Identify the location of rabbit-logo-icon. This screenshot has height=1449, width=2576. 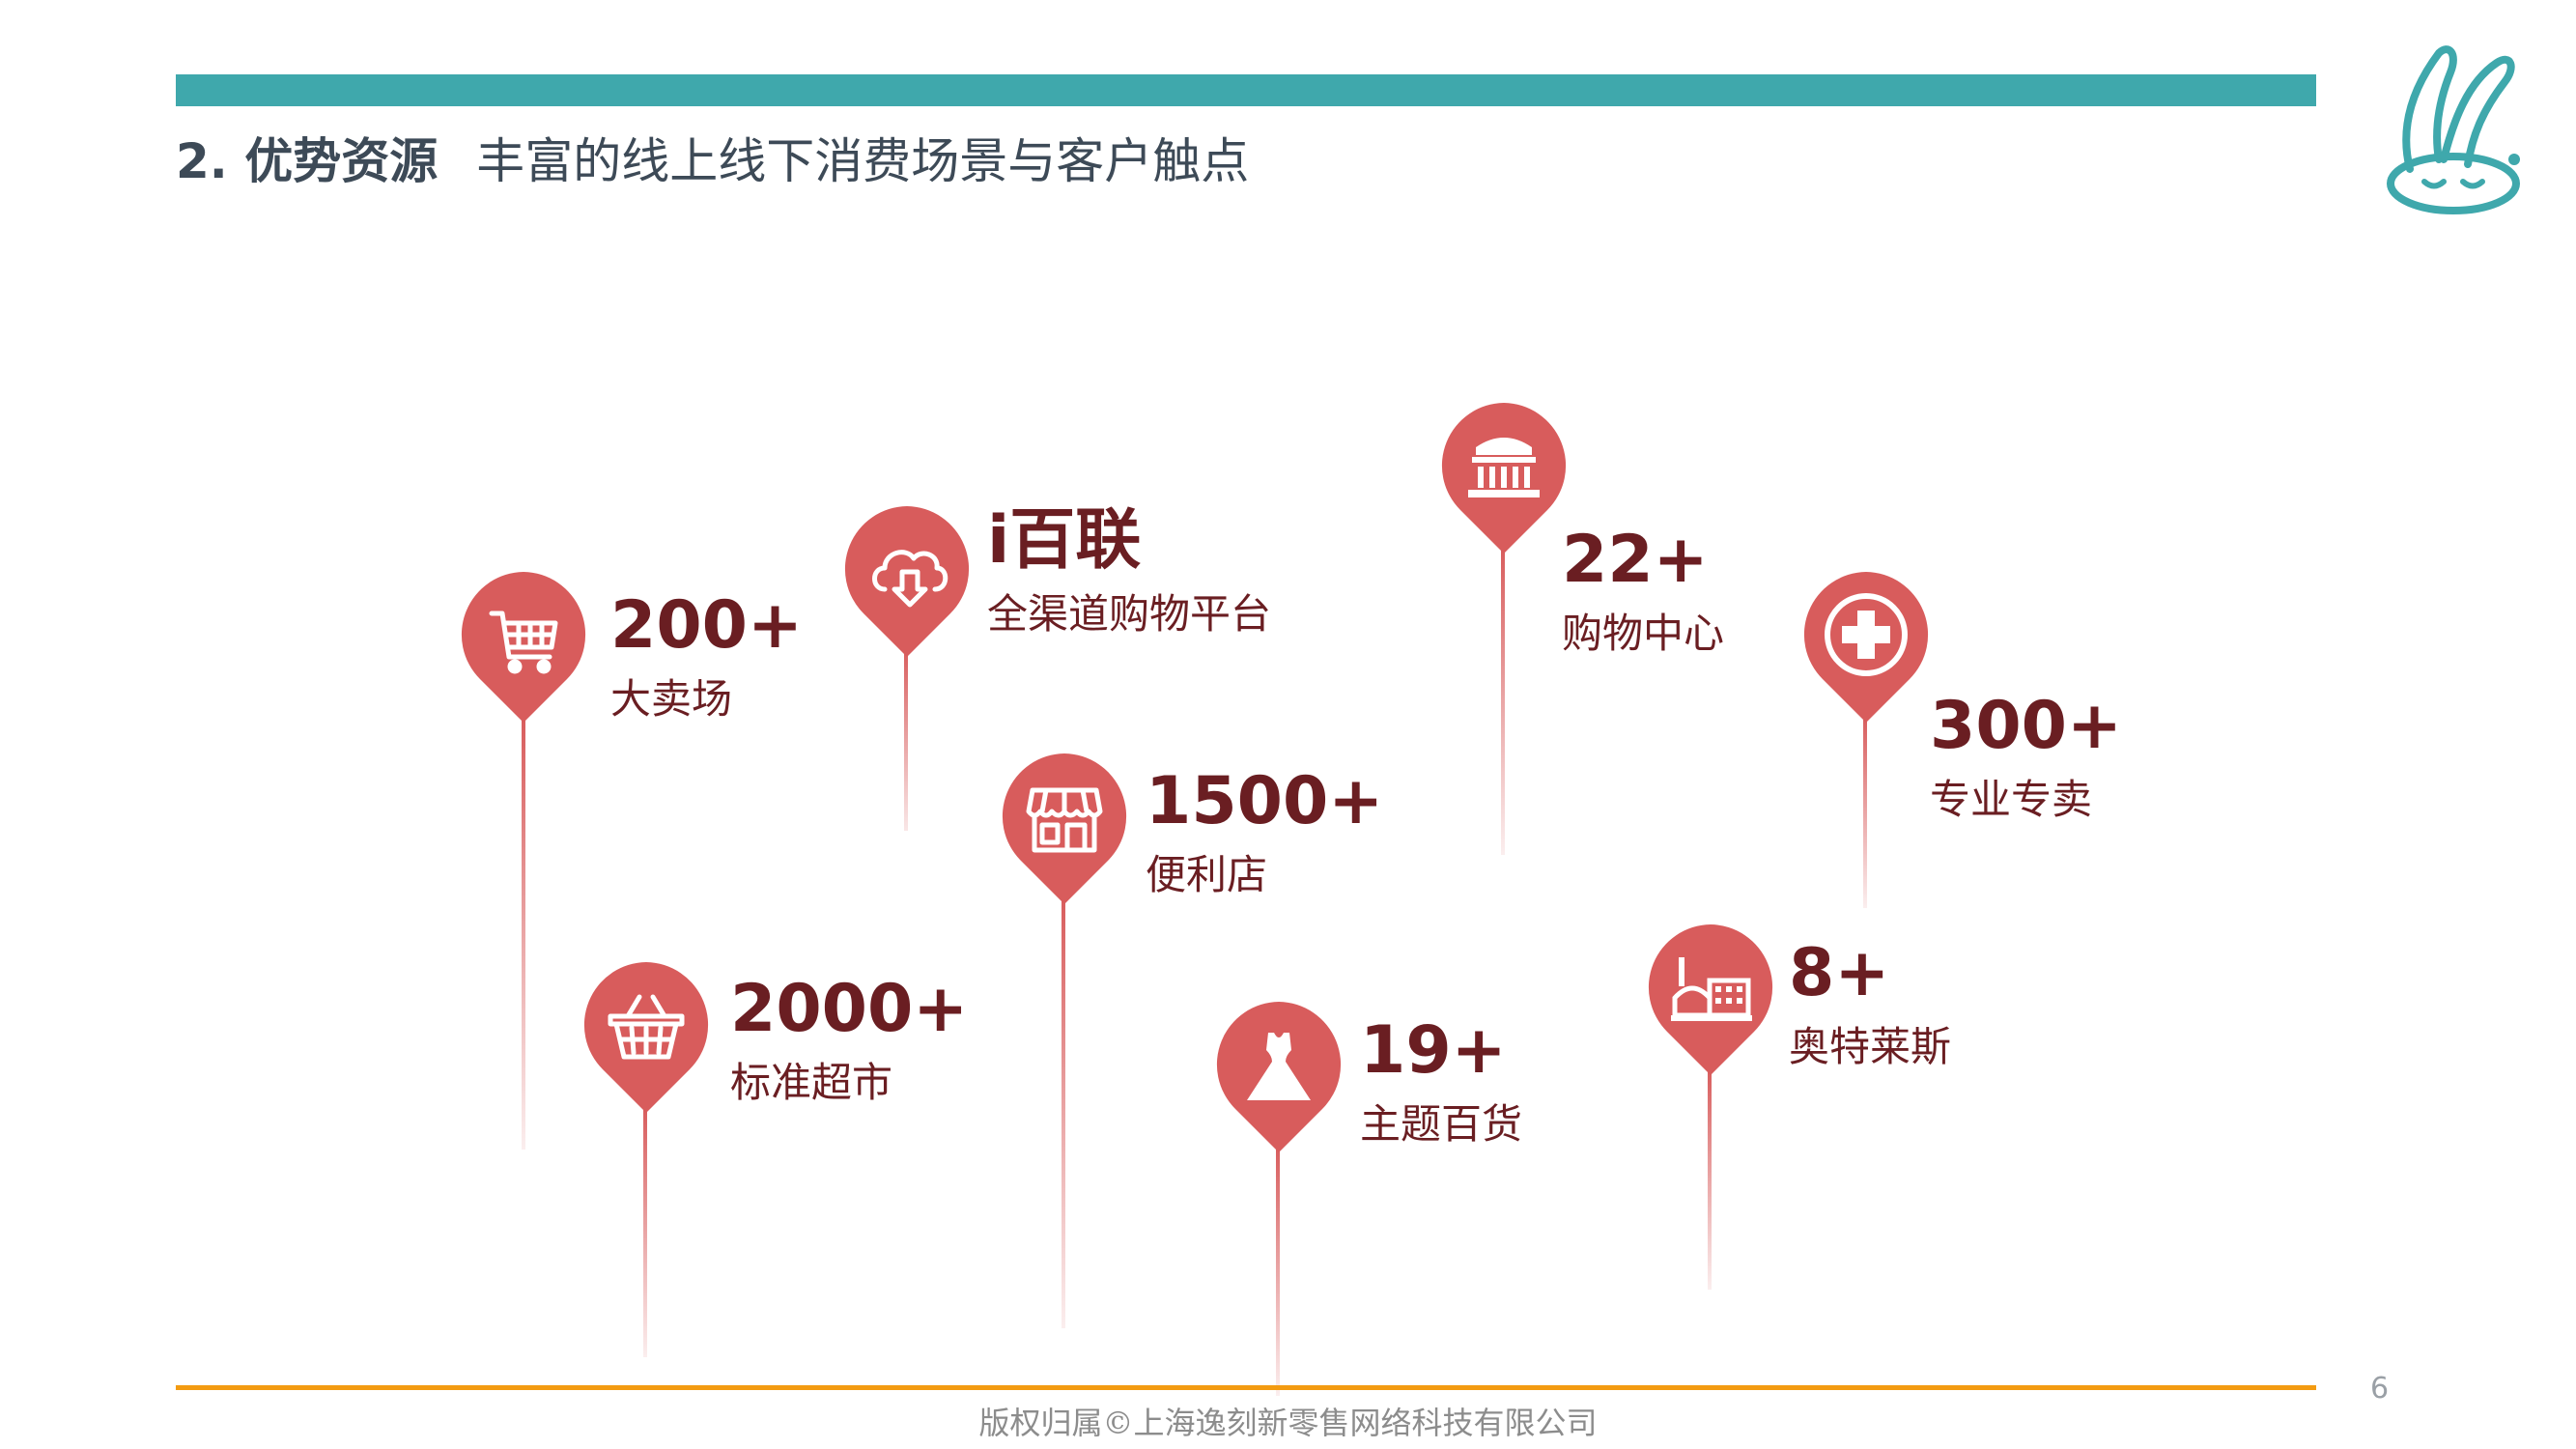
(2453, 129).